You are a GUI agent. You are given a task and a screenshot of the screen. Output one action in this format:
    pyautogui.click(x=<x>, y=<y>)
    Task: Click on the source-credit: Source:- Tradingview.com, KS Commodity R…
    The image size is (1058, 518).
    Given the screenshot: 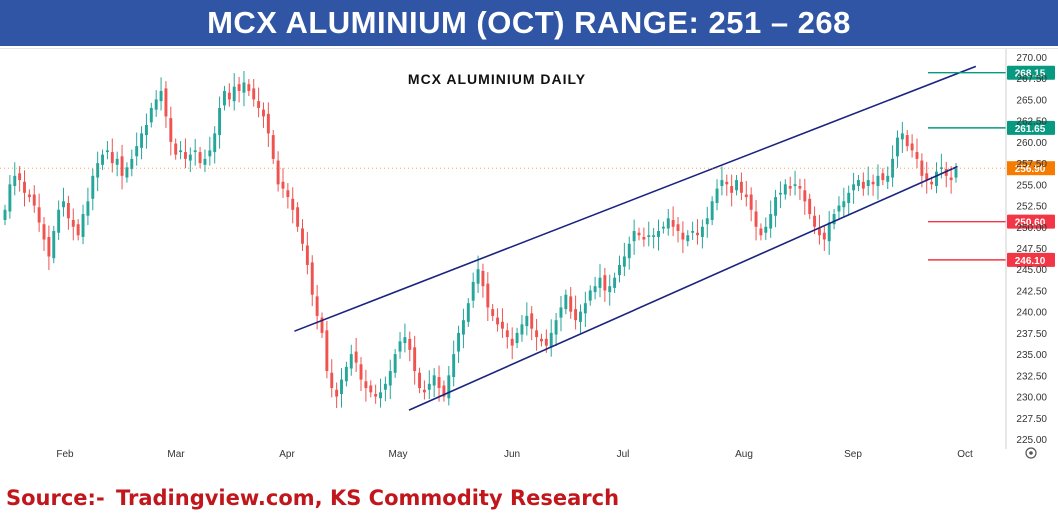 What is the action you would take?
    pyautogui.click(x=312, y=498)
    